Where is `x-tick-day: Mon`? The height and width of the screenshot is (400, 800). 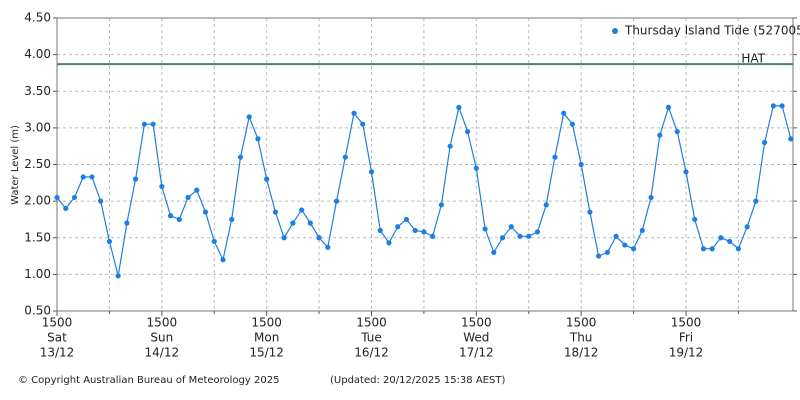
x-tick-day: Mon is located at coordinates (266, 338).